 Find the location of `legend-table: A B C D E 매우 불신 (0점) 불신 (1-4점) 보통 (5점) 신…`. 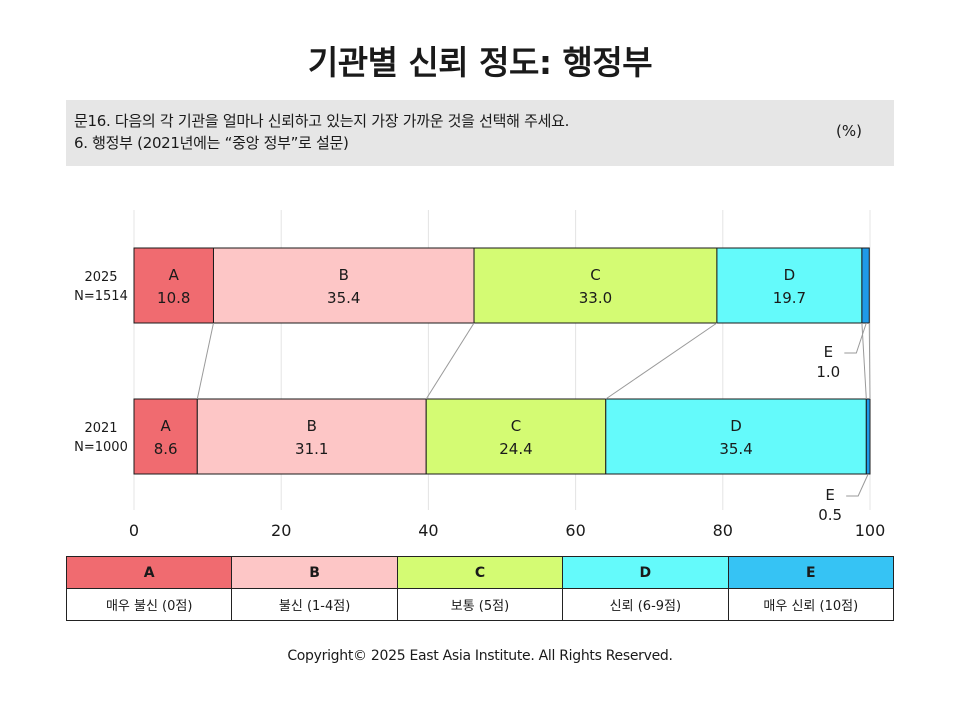

legend-table: A B C D E 매우 불신 (0점) 불신 (1-4점) 보통 (5점) 신… is located at coordinates (480, 588).